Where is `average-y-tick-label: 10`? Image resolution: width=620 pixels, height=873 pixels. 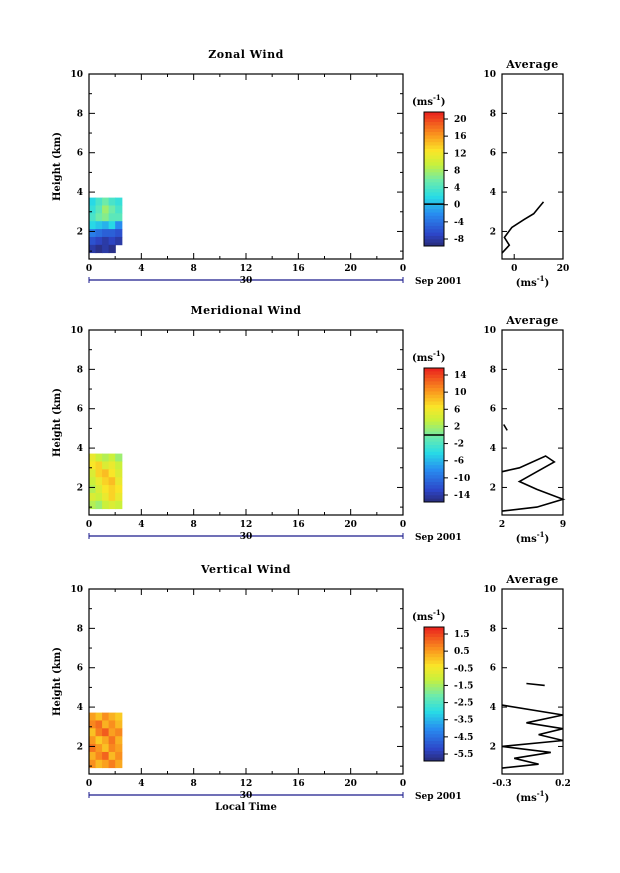 average-y-tick-label: 10 is located at coordinates (489, 331).